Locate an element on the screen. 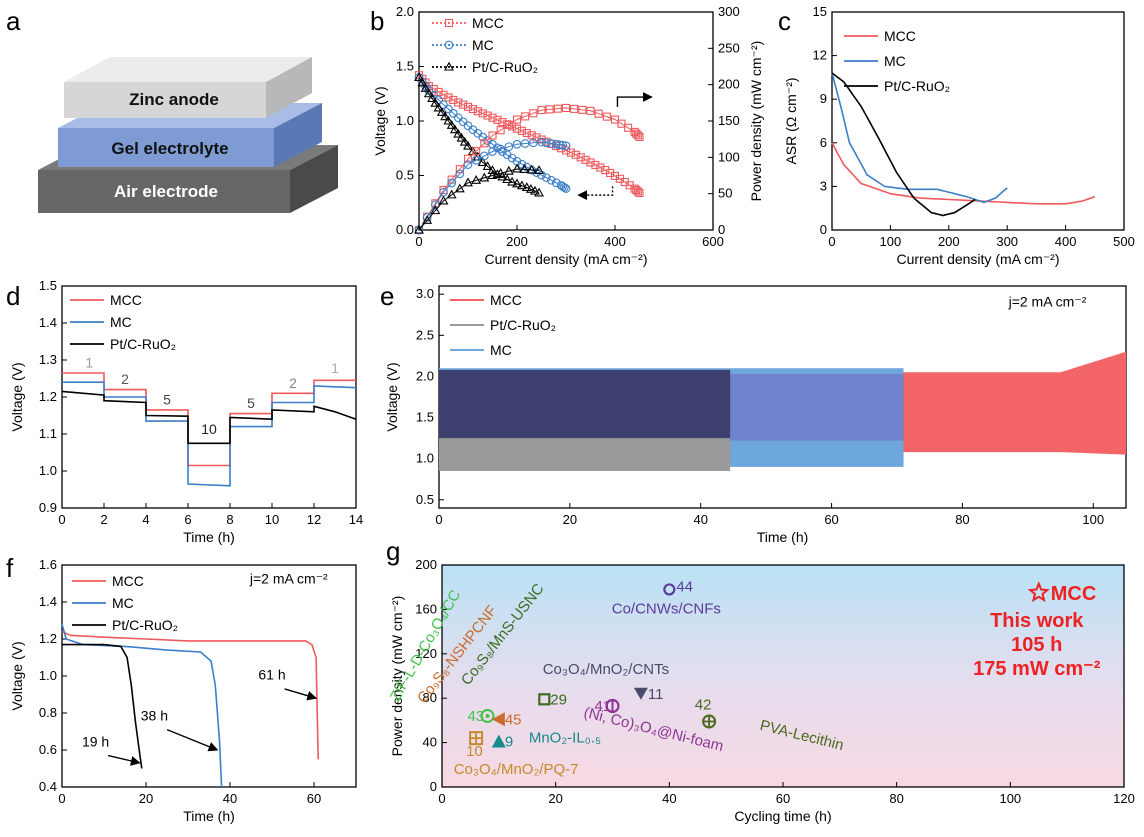 The width and height of the screenshot is (1144, 837). end-time-arrow is located at coordinates (301, 694).